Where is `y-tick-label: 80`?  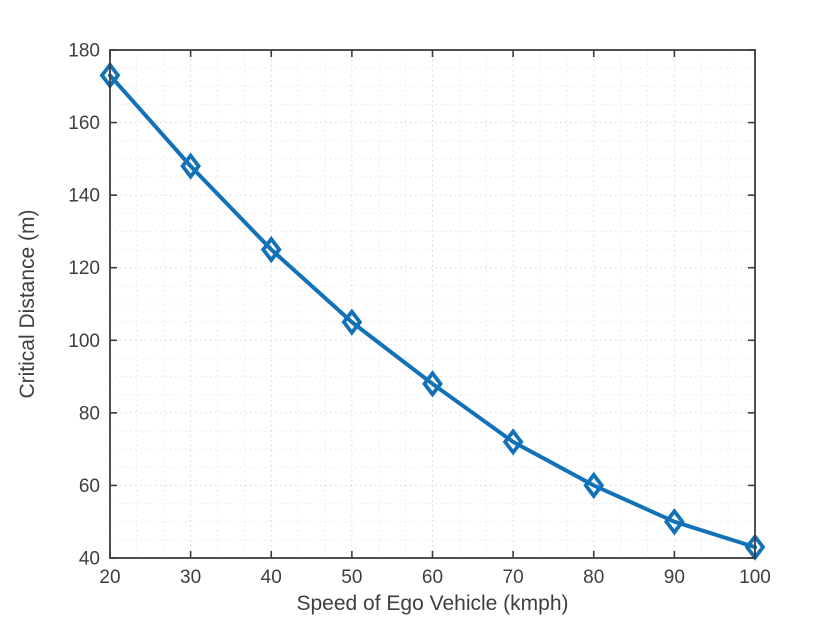
y-tick-label: 80 is located at coordinates (89, 413).